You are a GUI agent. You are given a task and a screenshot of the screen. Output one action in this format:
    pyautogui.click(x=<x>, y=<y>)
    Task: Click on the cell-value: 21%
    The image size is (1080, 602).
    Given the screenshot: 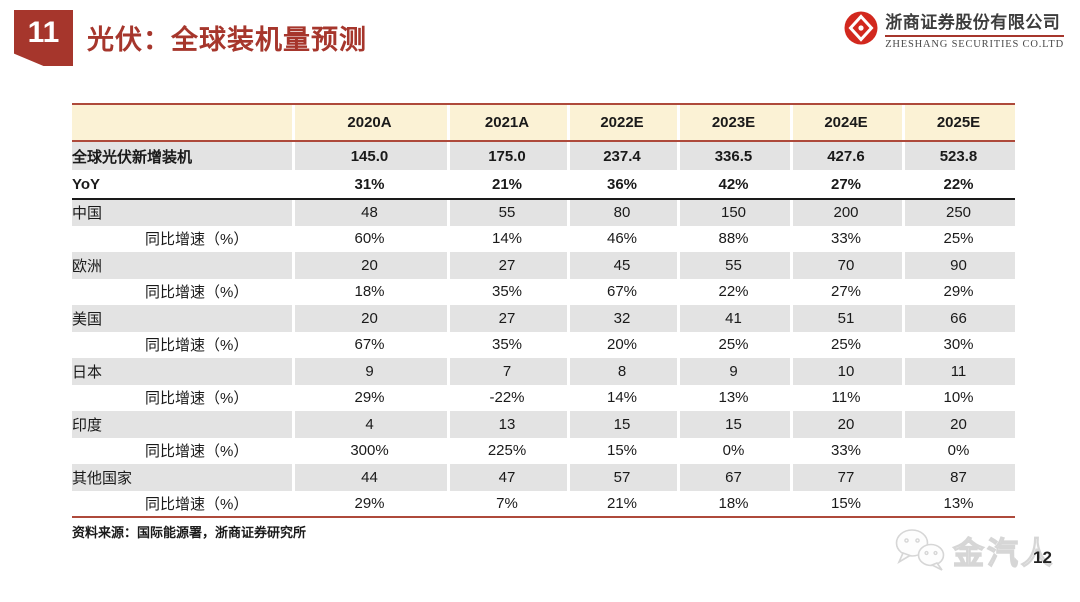 What is the action you would take?
    pyautogui.click(x=507, y=185)
    